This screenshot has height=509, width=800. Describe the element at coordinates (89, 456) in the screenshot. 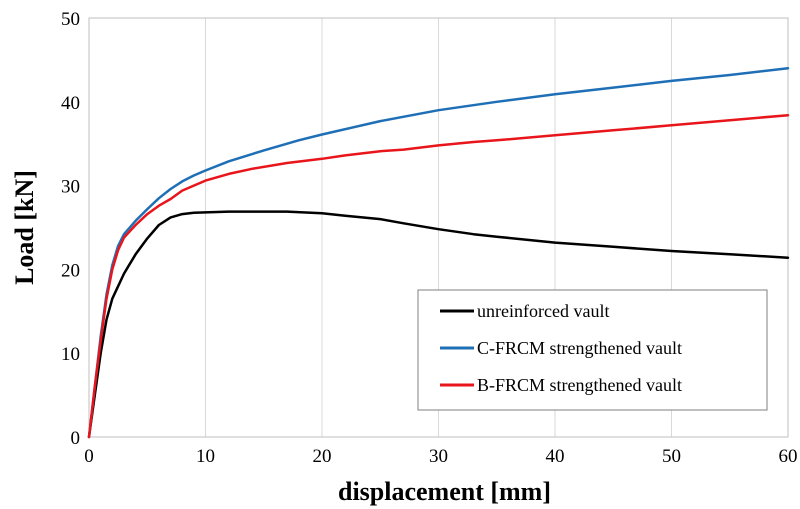

I see `x-tick-label: 0` at that location.